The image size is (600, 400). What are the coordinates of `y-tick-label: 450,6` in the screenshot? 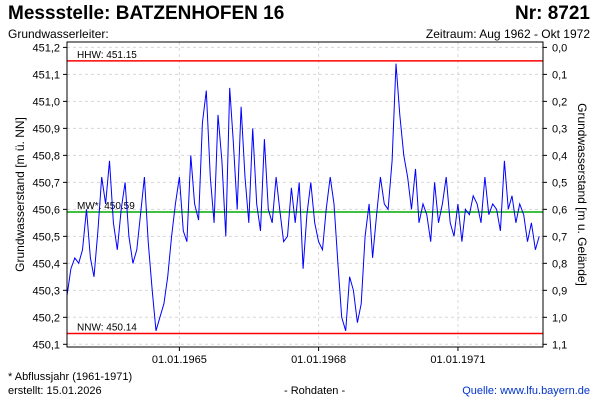 It's located at (46, 210).